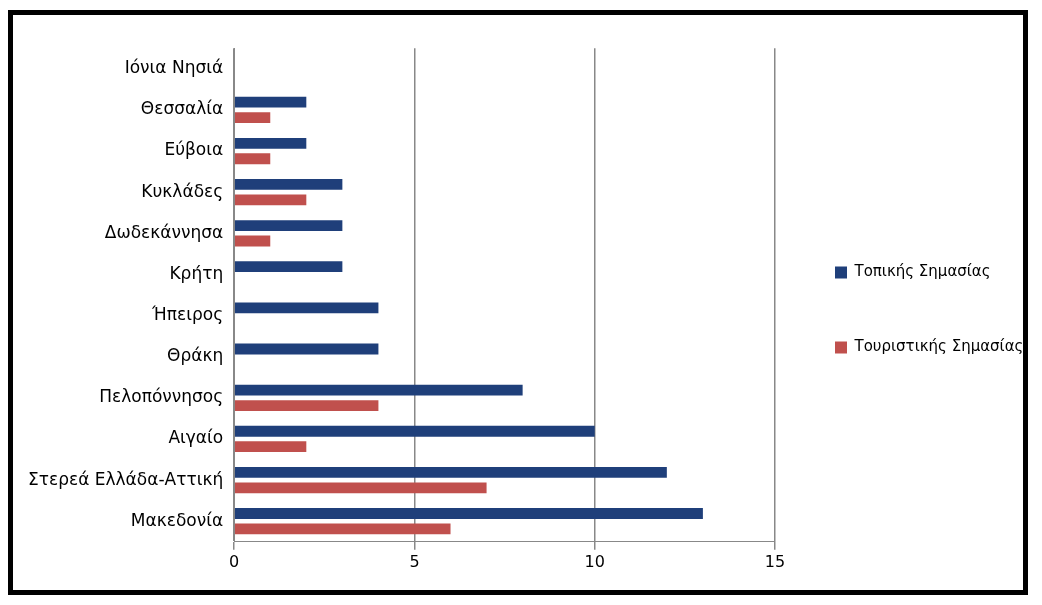 This screenshot has height=605, width=1042. What do you see at coordinates (594, 561) in the screenshot?
I see `x-tick-label: 10` at bounding box center [594, 561].